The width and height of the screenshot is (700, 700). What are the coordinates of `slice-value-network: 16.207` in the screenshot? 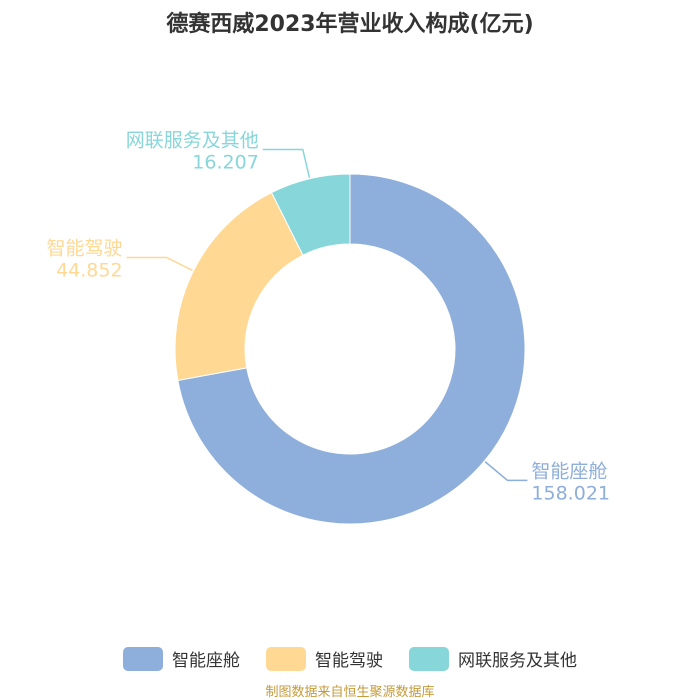 It's located at (225, 163).